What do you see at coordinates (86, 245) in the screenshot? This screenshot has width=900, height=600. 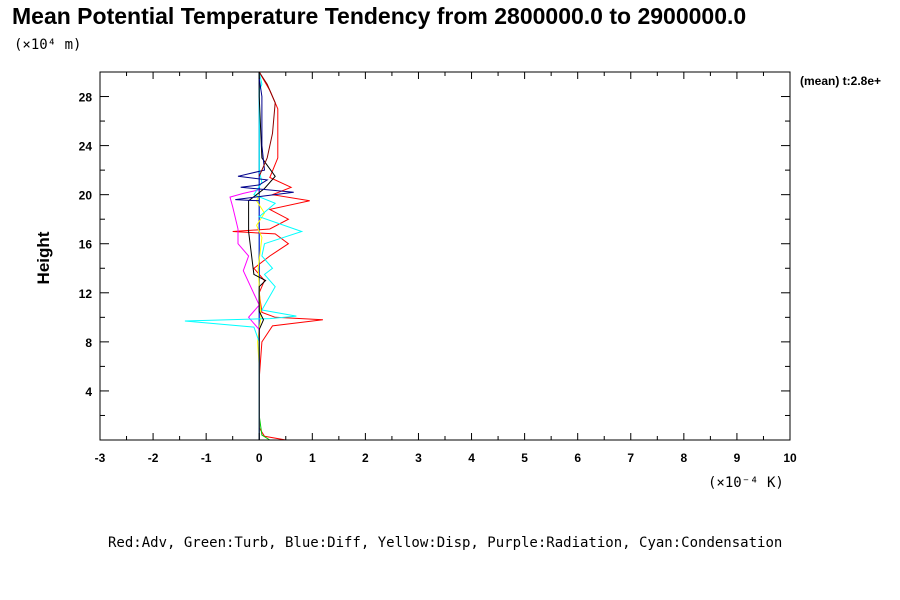 I see `y-tick-label: 16` at bounding box center [86, 245].